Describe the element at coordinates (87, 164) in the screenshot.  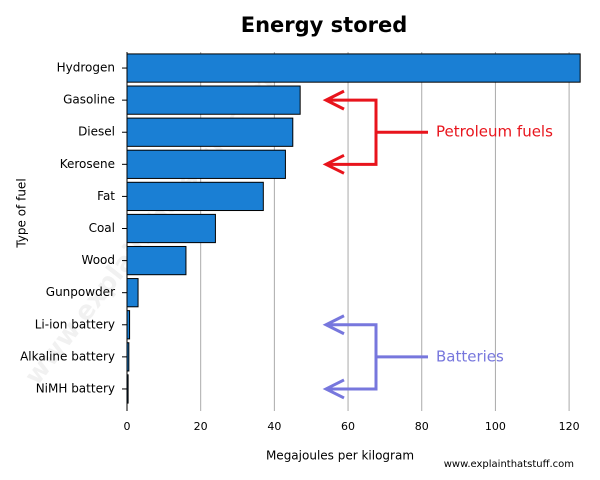
I see `y-tick-label: Kerosene` at that location.